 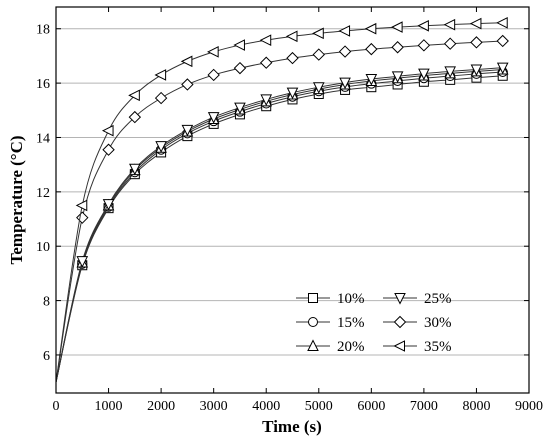 What do you see at coordinates (438, 347) in the screenshot?
I see `legend-label: 35%` at bounding box center [438, 347].